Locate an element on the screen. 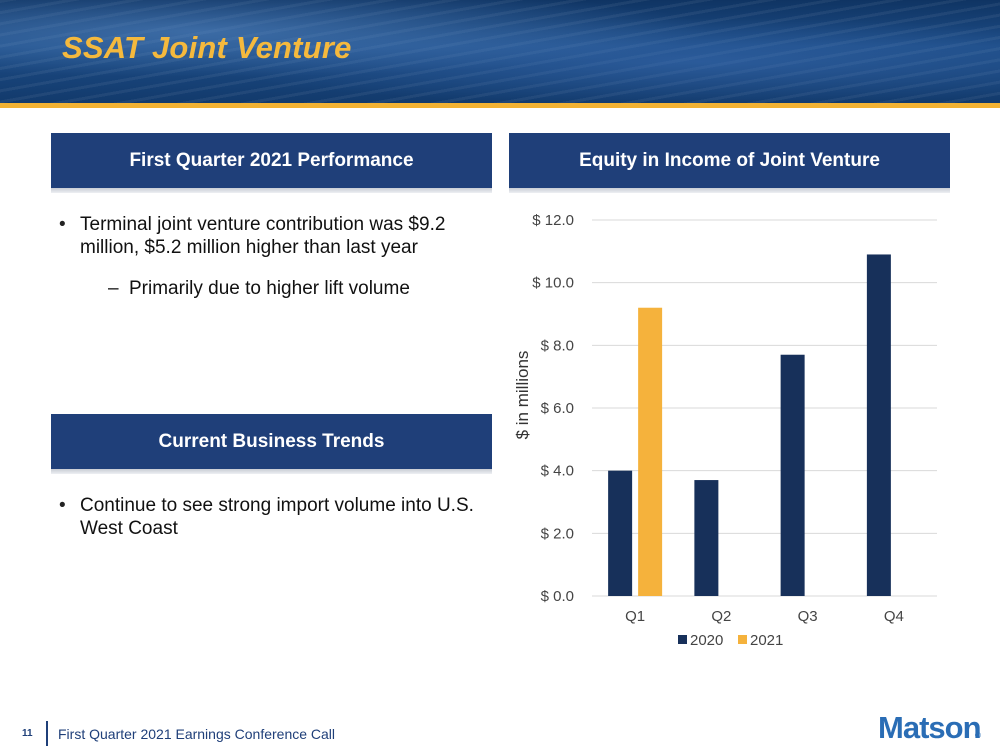 This screenshot has width=1000, height=750. y-tick-label: $ 2.0 is located at coordinates (557, 533).